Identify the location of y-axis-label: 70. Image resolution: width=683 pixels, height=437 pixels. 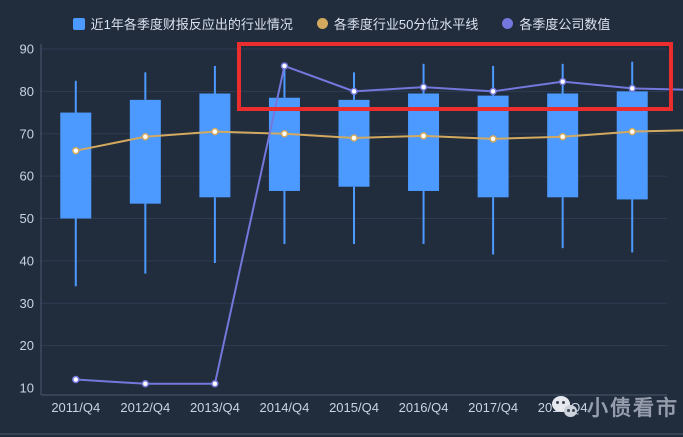
(27, 133).